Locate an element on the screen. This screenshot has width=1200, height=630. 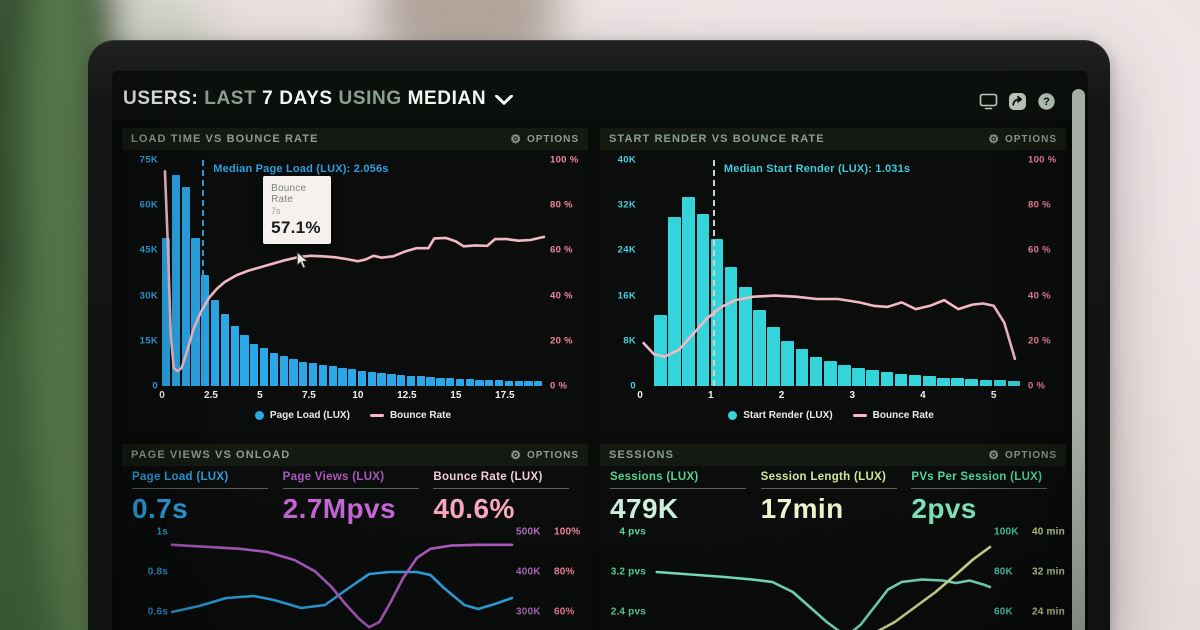
display-icon is located at coordinates (988, 101).